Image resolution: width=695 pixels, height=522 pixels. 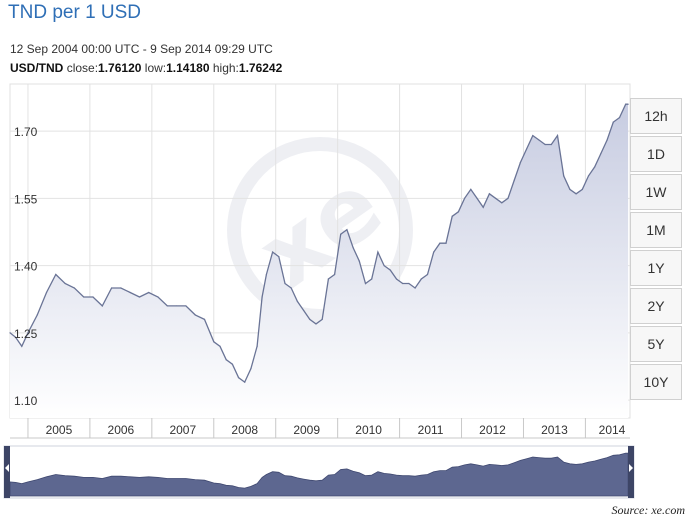 What do you see at coordinates (631, 468) in the screenshot?
I see `navigator-right-arrow-icon` at bounding box center [631, 468].